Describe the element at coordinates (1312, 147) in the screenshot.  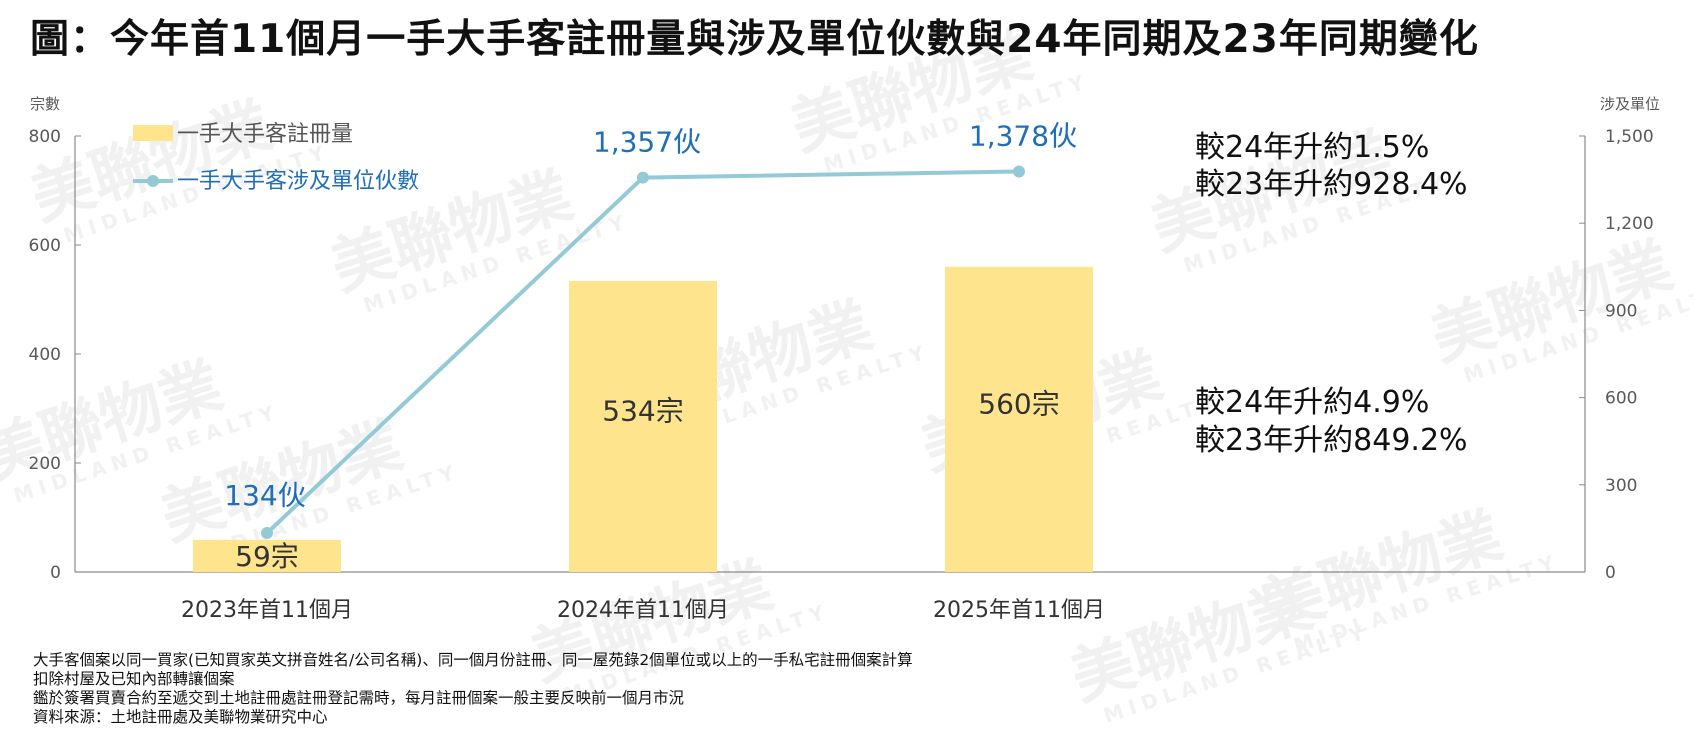
I see `change-annotation: 較24年升約1.5%` at that location.